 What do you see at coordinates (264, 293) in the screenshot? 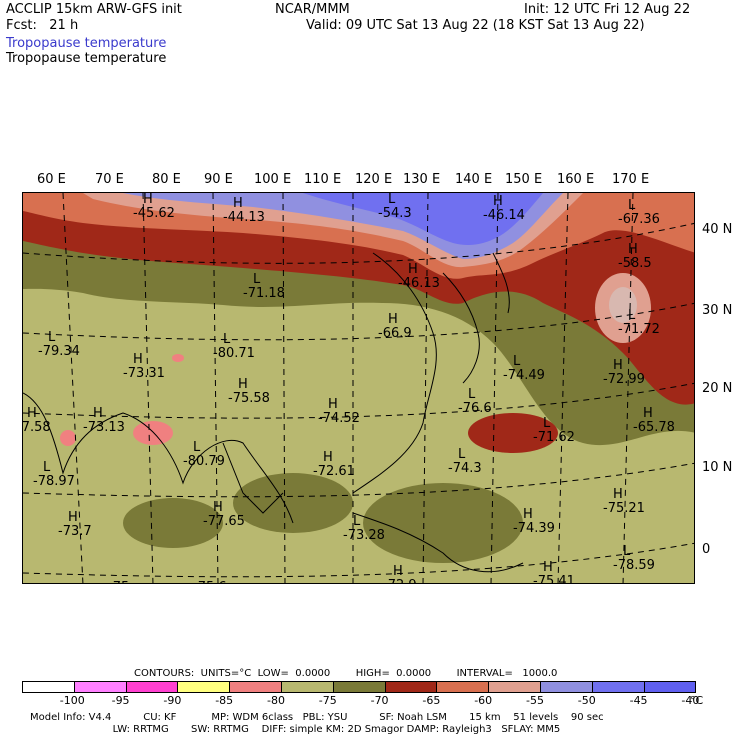
I see `extremum-value: -71.18` at bounding box center [264, 293].